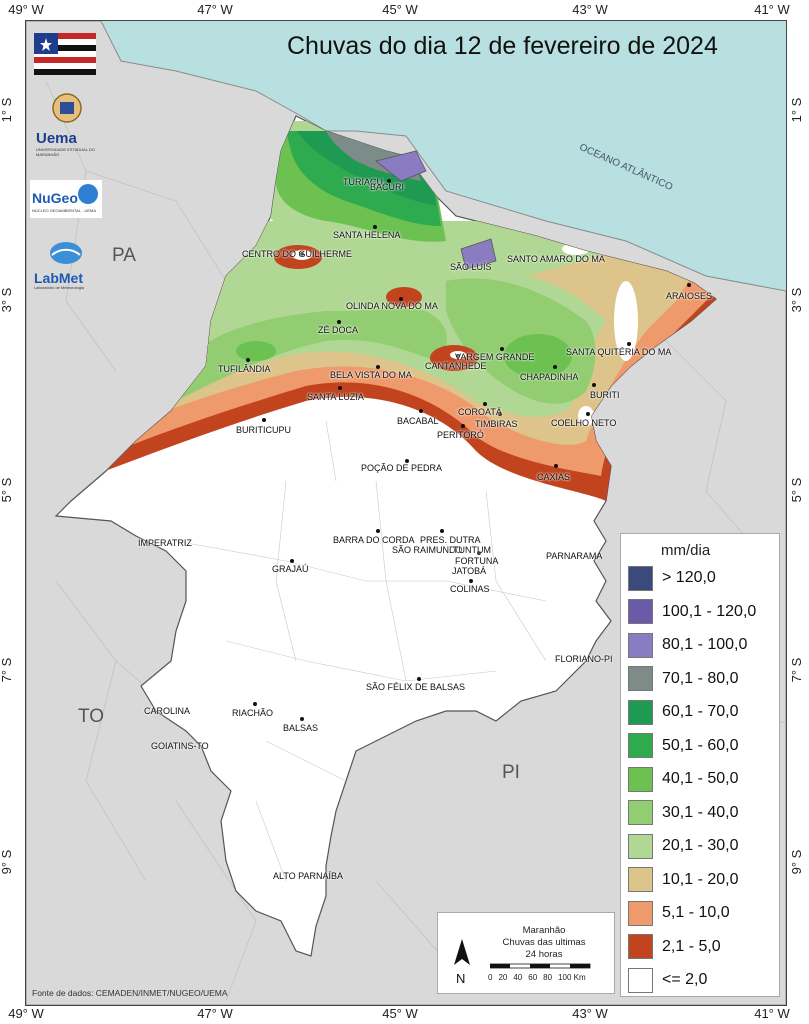 This screenshot has height=1024, width=809. Describe the element at coordinates (572, 977) in the screenshot. I see `scale-tick: 100 Km` at that location.